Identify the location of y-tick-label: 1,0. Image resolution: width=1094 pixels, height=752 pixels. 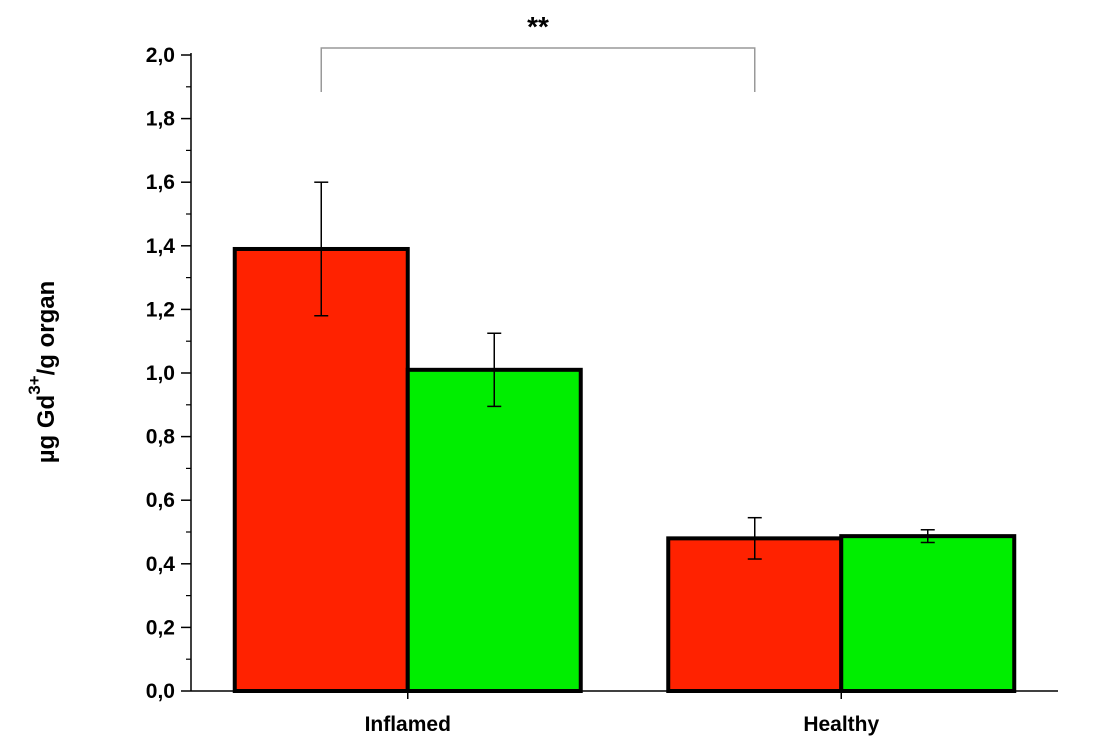
(160, 373).